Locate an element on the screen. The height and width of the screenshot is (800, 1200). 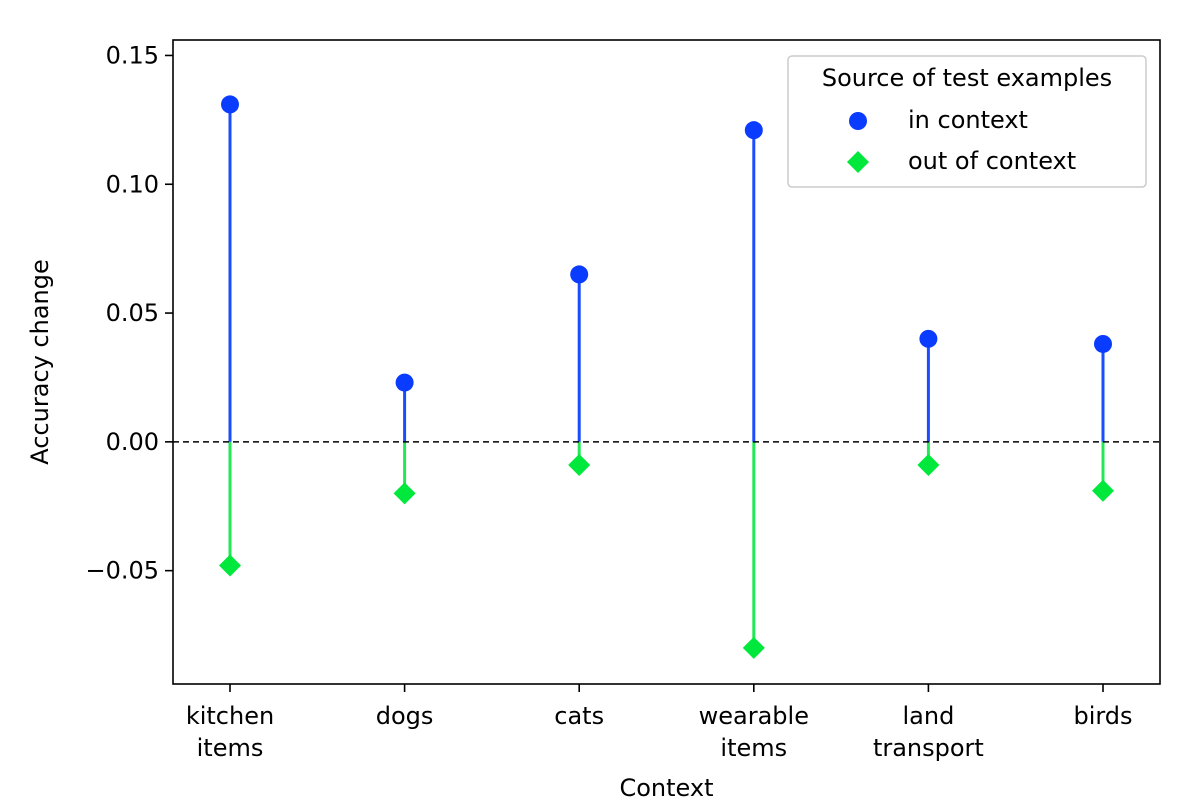
x-tick-label: wearable items is located at coordinates (754, 732).